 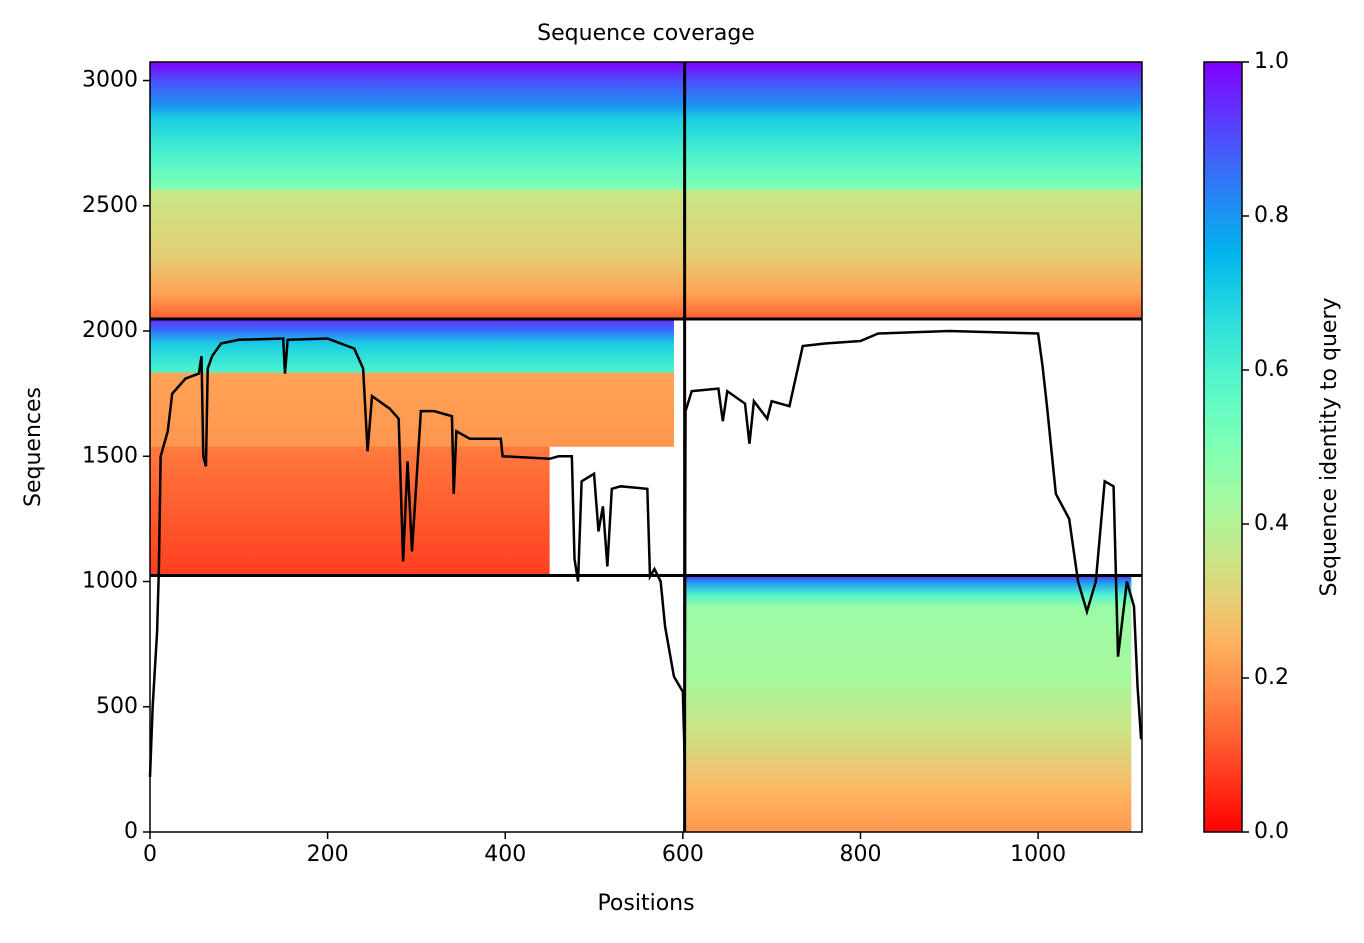 I want to click on y-tick-label: 1500, so click(x=110, y=455).